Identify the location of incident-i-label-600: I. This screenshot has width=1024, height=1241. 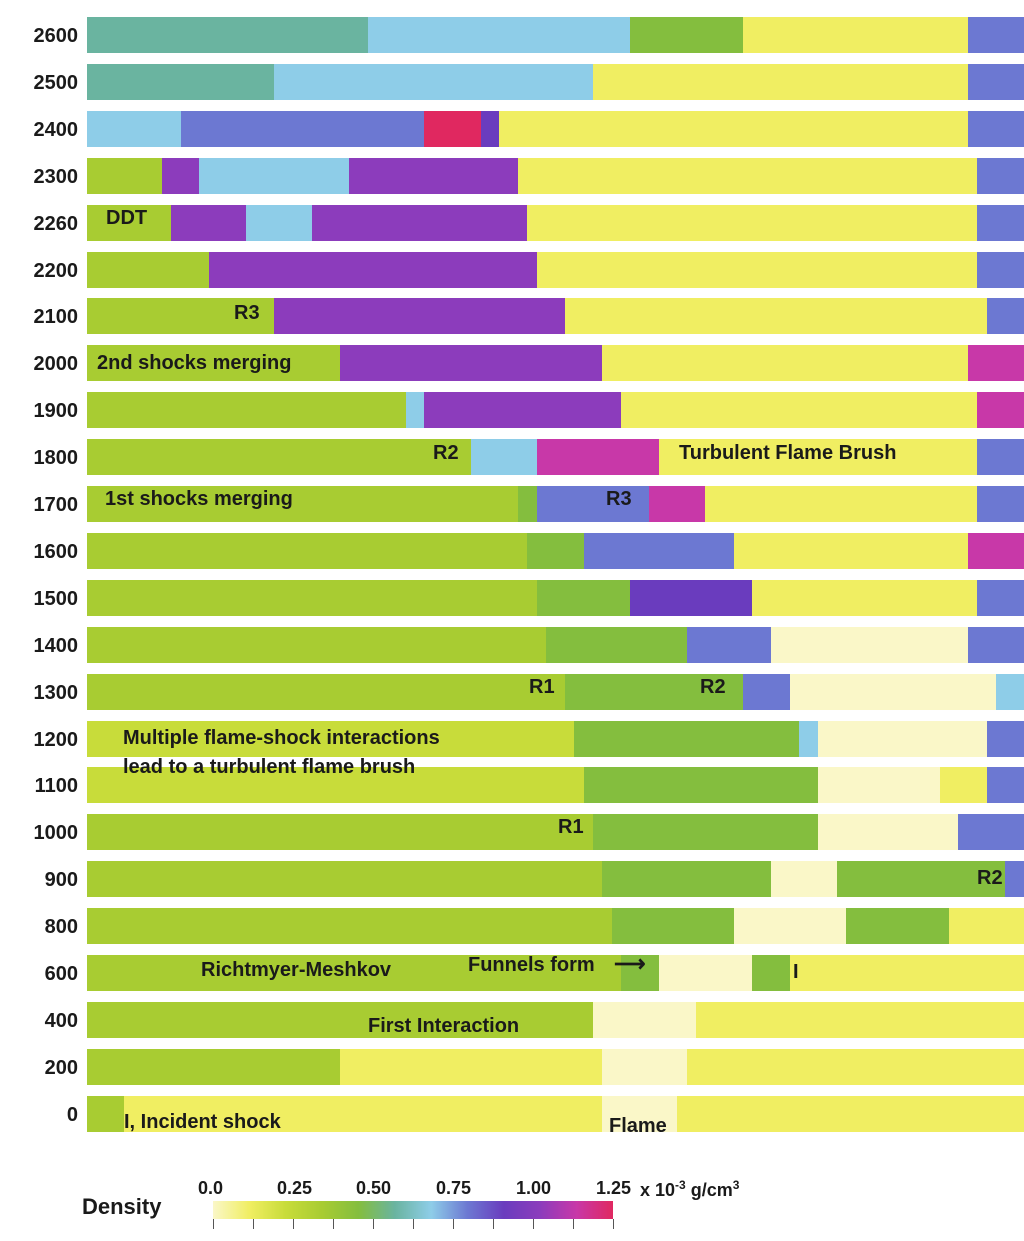
(796, 972).